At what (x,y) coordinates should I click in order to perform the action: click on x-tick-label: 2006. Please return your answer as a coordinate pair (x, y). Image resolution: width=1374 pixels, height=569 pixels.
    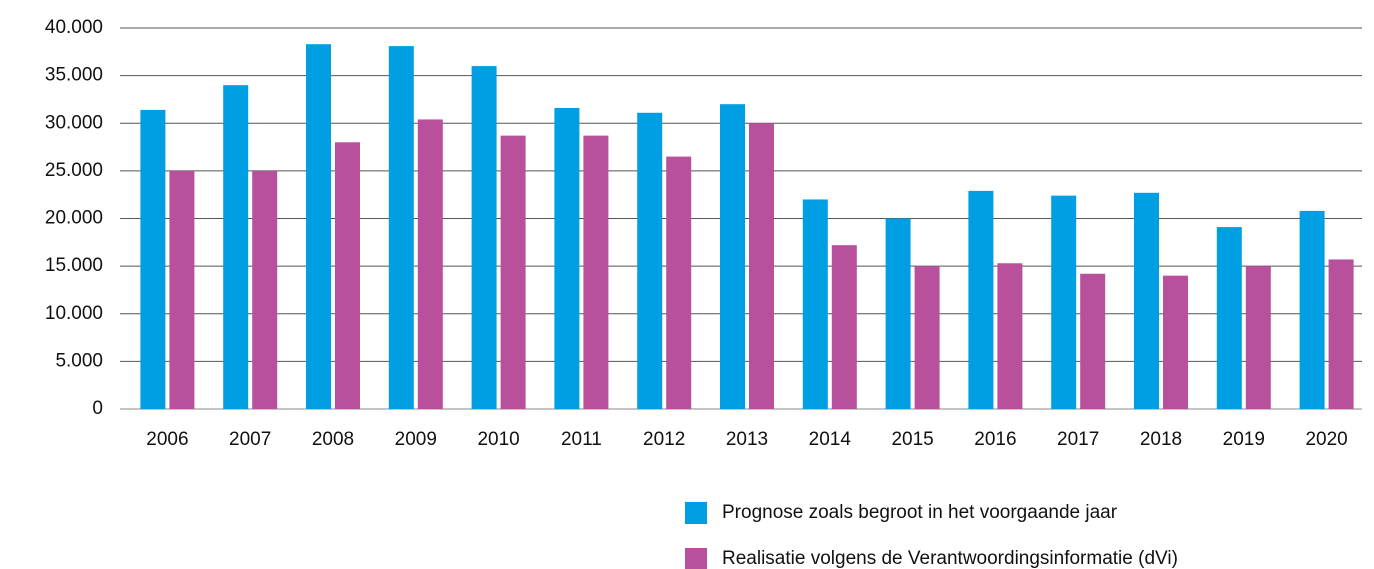
    Looking at the image, I should click on (167, 439).